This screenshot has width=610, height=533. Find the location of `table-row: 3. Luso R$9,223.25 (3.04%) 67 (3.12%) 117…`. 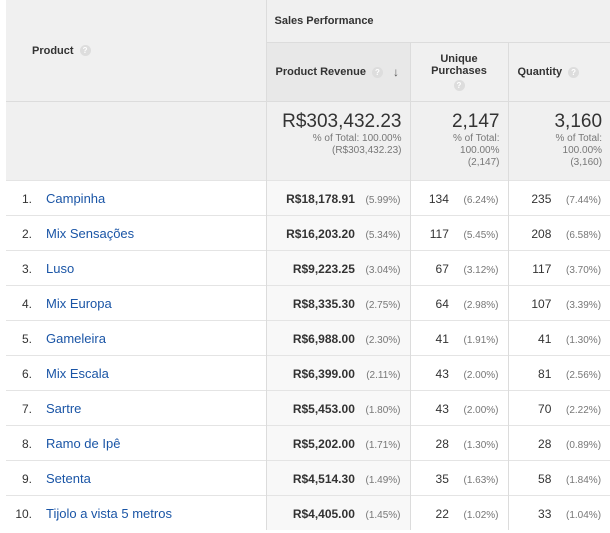

table-row: 3. Luso R$9,223.25 (3.04%) 67 (3.12%) 117… is located at coordinates (308, 268).